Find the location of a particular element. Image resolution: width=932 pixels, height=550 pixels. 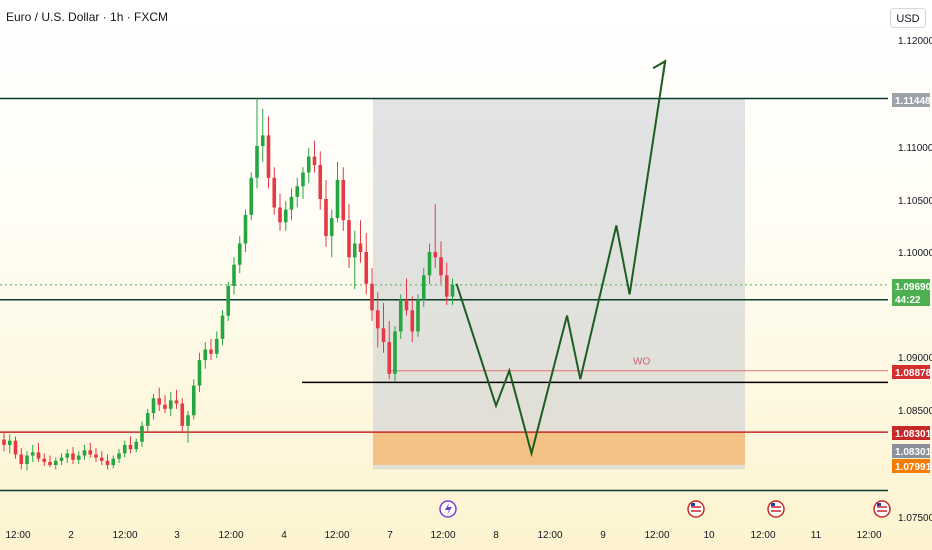

y-tick-label: 1.10500 is located at coordinates (915, 201).